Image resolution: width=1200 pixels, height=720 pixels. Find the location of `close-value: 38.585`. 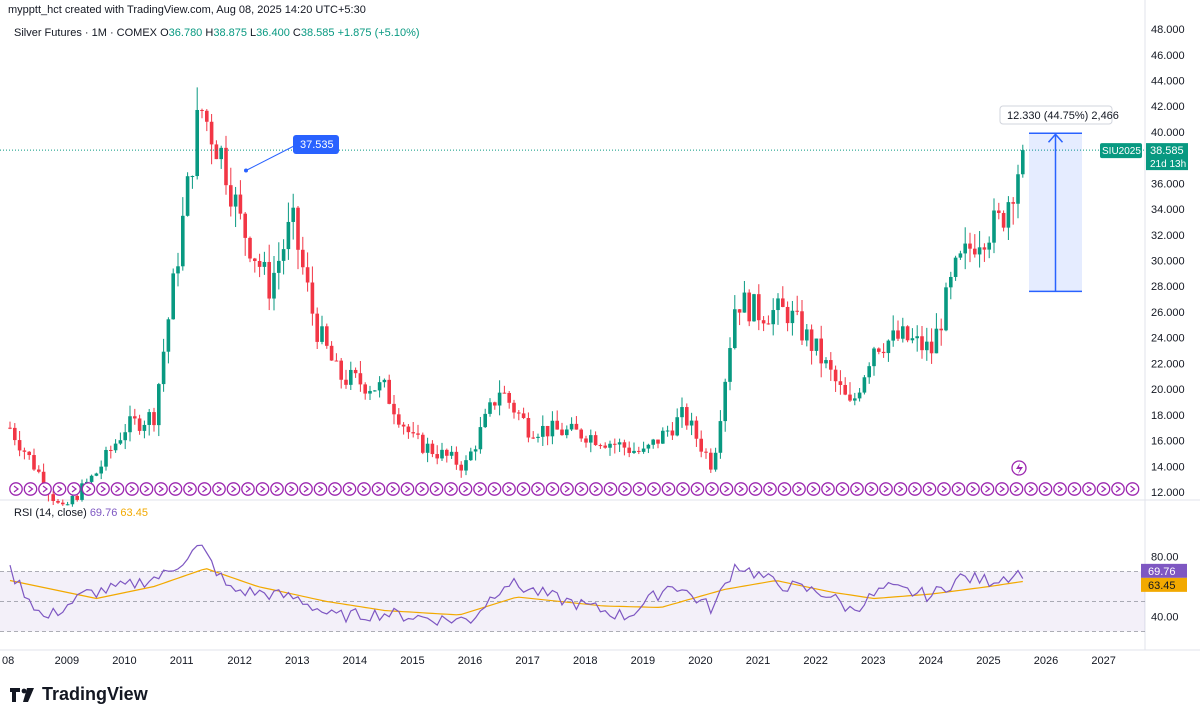

close-value: 38.585 is located at coordinates (317, 33).